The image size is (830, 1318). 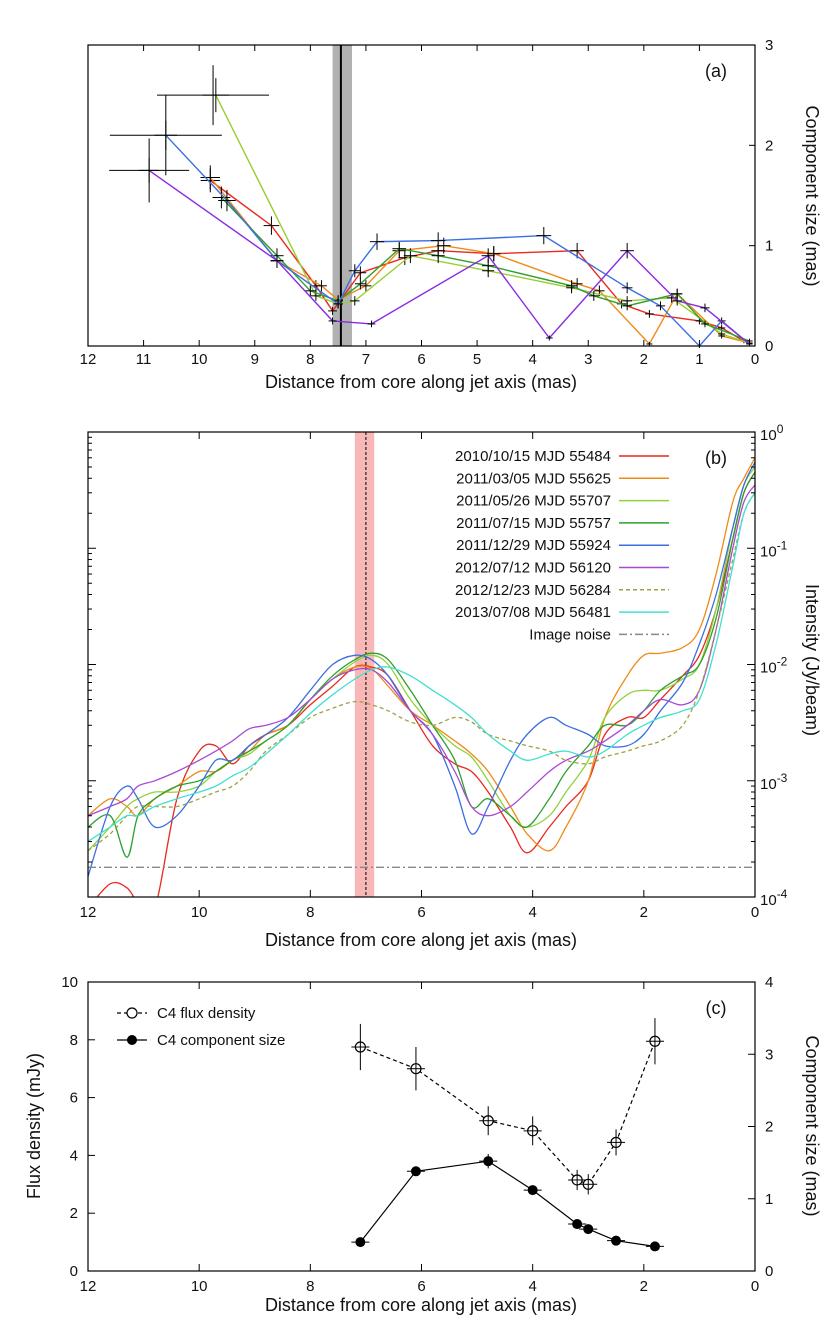 I want to click on x-tick-label-b: 2, so click(x=644, y=912).